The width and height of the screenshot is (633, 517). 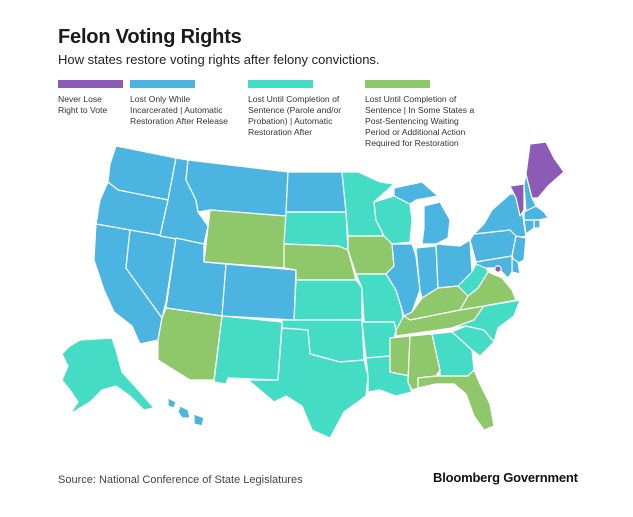 I want to click on state-maryland, so click(x=494, y=267).